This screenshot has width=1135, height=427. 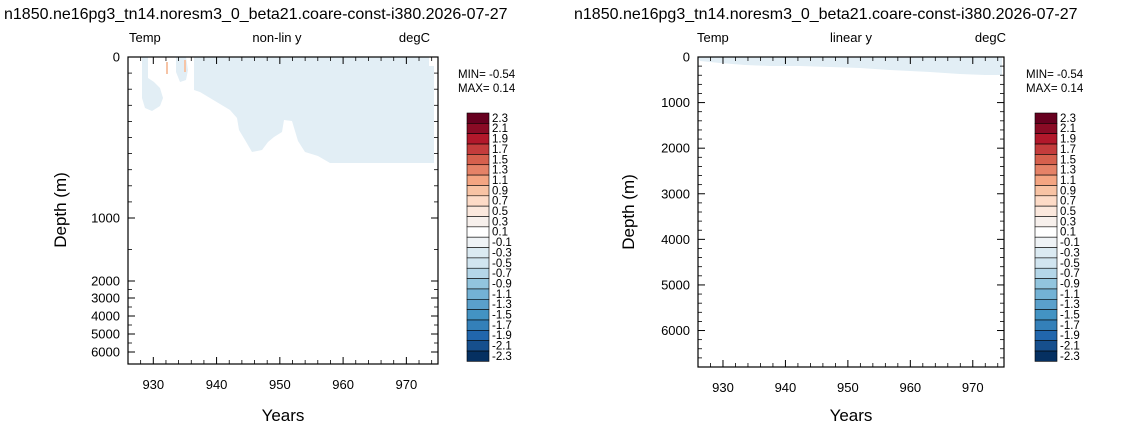 What do you see at coordinates (105, 218) in the screenshot?
I see `y-tick-label: 1000` at bounding box center [105, 218].